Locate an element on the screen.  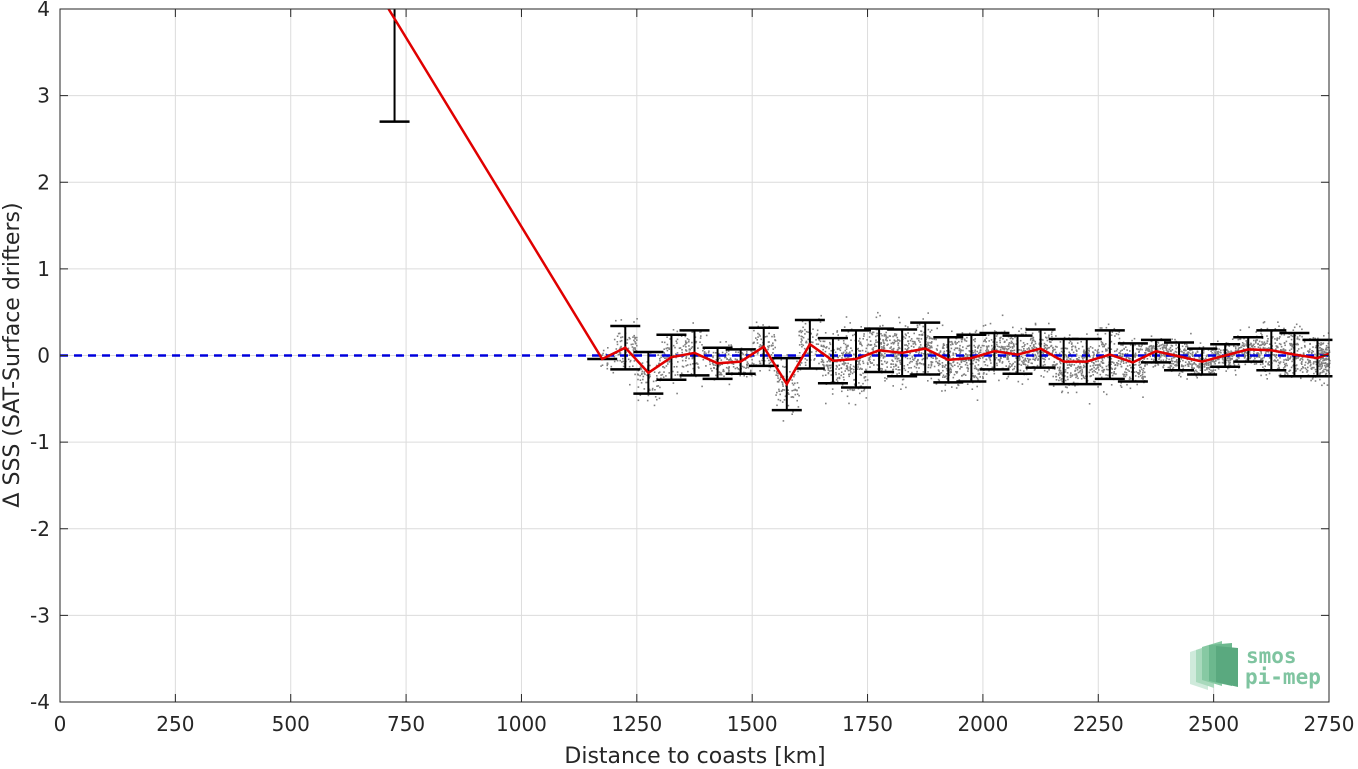
logo-text-smos: smos is located at coordinates (1271, 656).